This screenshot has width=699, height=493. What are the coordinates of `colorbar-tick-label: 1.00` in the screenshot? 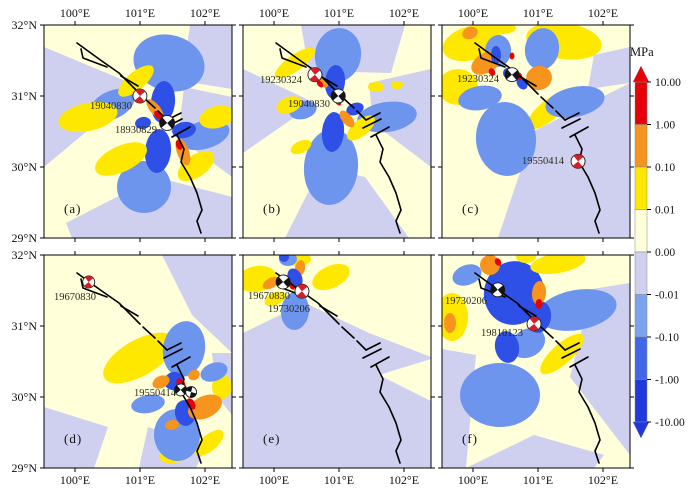 It's located at (665, 126).